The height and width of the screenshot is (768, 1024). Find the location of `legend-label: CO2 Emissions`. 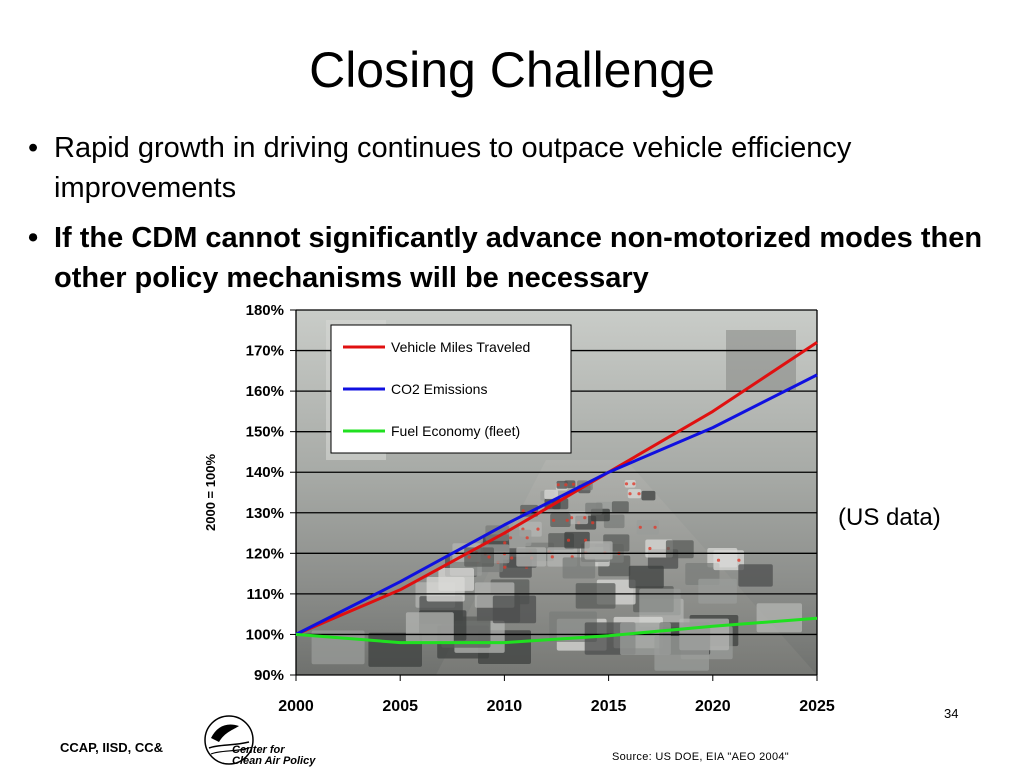

legend-label: CO2 Emissions is located at coordinates (439, 389).